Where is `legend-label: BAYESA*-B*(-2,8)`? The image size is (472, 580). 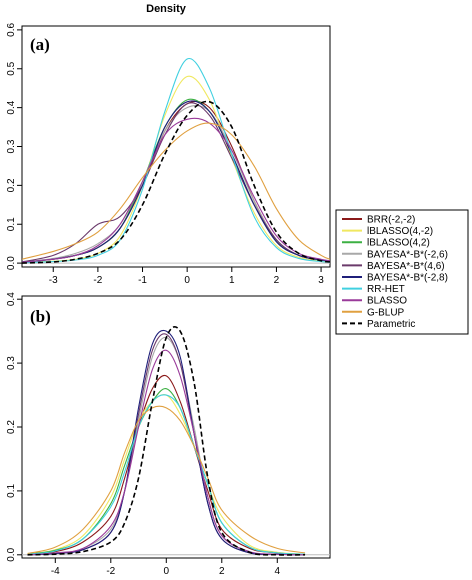
legend-label: BAYESA*-B*(-2,8) is located at coordinates (407, 278).